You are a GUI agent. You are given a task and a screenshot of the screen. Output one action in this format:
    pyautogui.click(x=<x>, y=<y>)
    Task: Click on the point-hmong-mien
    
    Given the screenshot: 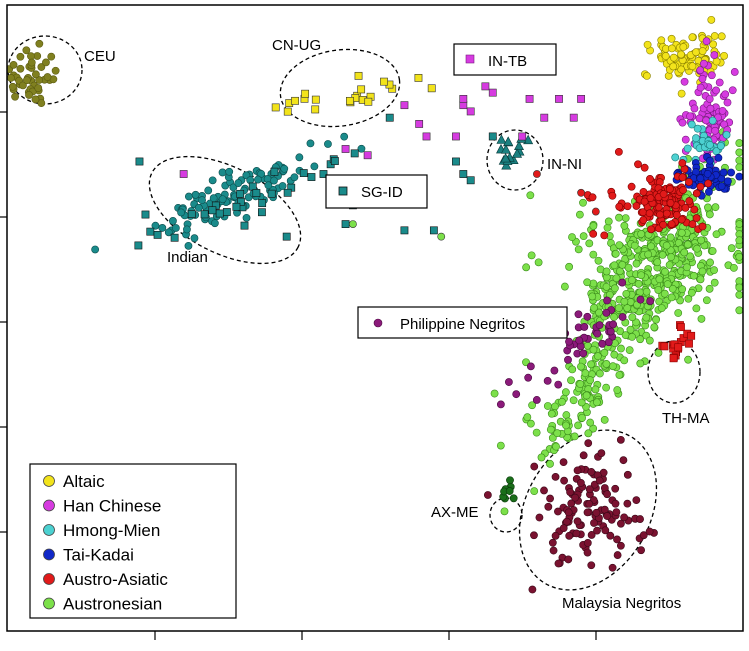 What is the action you would take?
    pyautogui.click(x=720, y=146)
    